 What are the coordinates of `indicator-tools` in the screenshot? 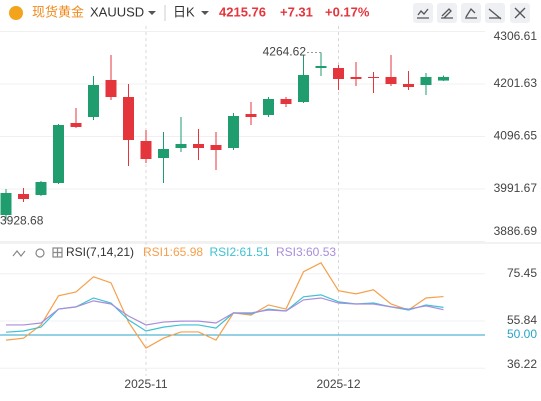 It's located at (37, 252).